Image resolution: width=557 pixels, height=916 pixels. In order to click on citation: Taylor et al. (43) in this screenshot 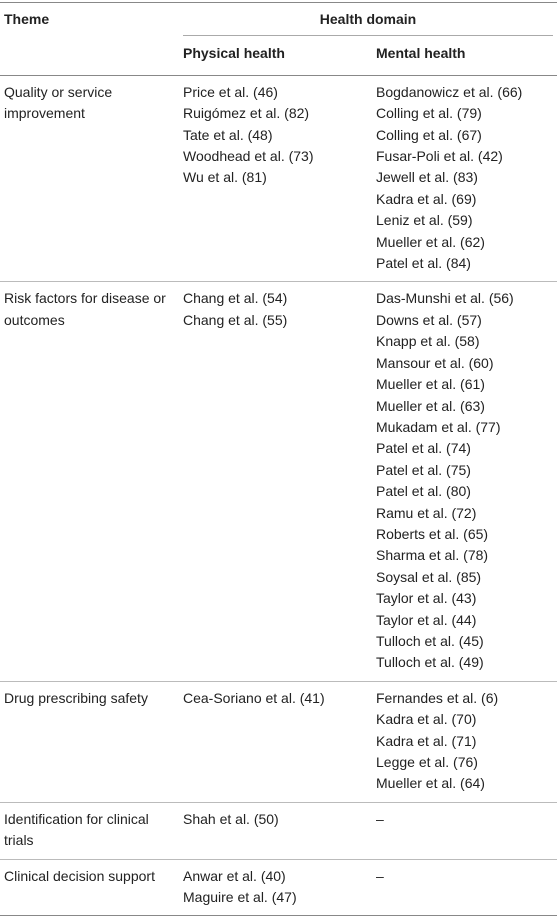, I will do `click(426, 598)`.